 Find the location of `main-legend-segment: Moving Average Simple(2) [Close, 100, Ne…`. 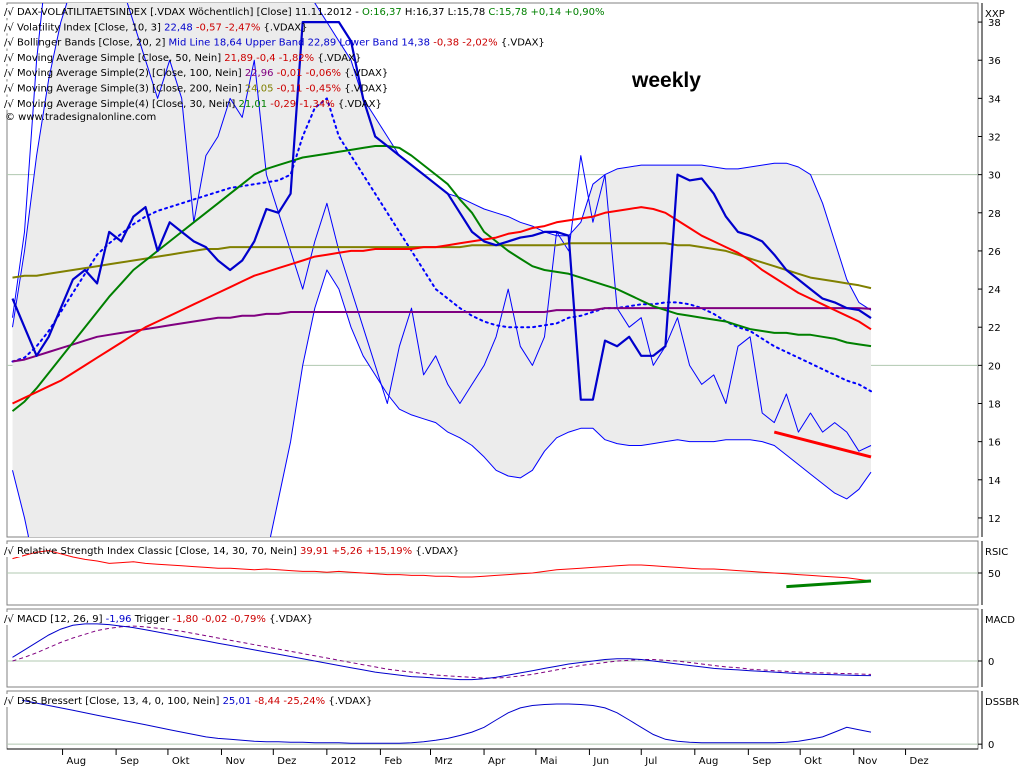

main-legend-segment: Moving Average Simple(2) [Close, 100, Ne… is located at coordinates (131, 73).